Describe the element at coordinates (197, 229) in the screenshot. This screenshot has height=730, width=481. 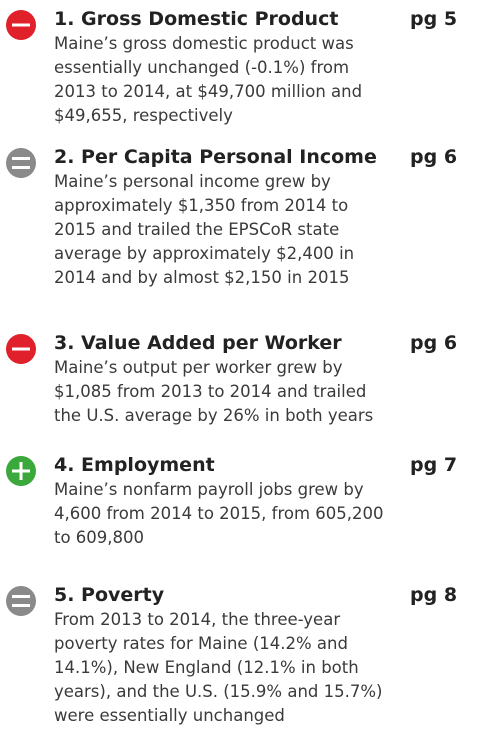
I see `item-text: 2015 and trailed the EPSCoR state` at that location.